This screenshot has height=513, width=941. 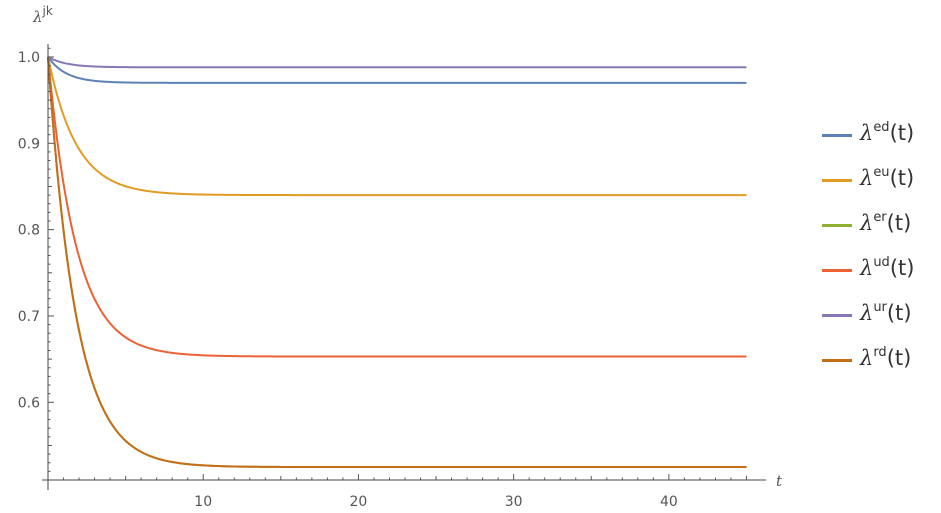 I want to click on legend-label: λed(t), so click(x=887, y=132).